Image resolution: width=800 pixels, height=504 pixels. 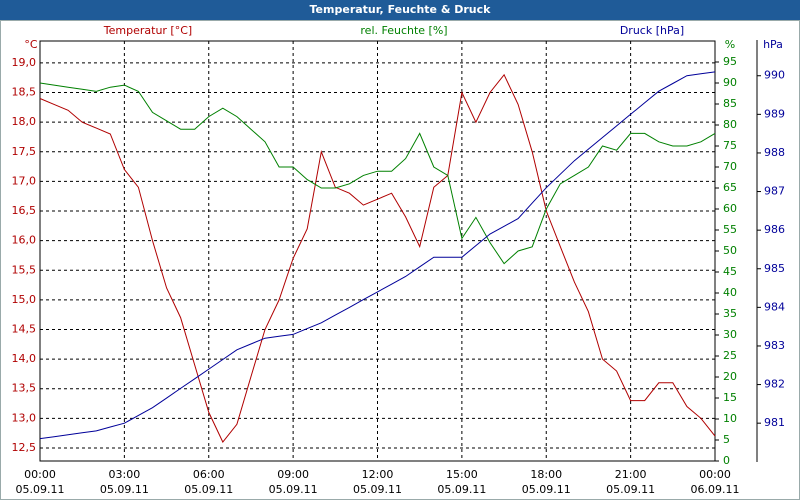 I want to click on x-tick-label: 03:00, so click(x=125, y=474).